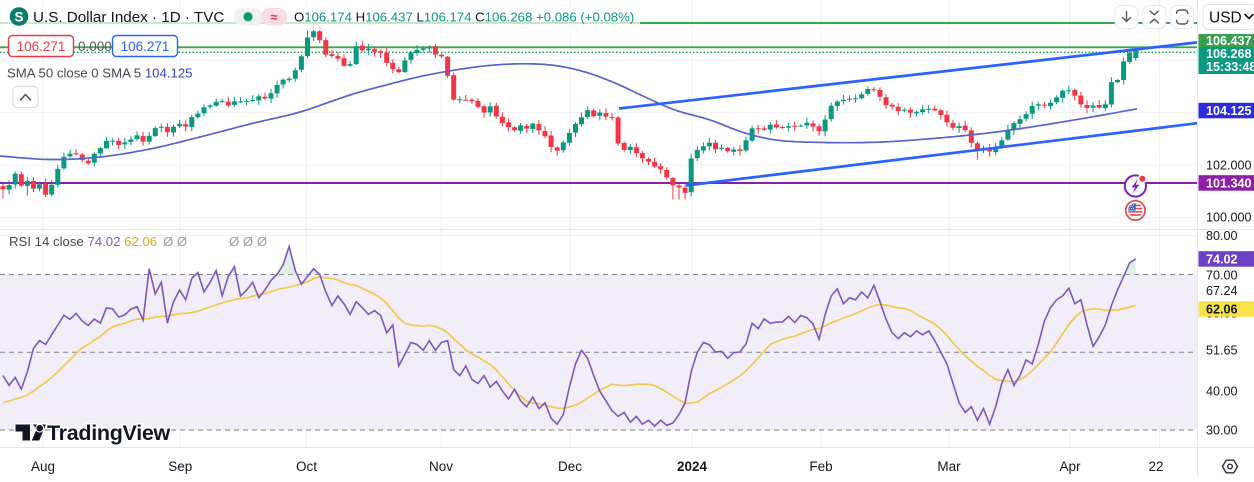  I want to click on svg-text: Sep, so click(180, 466).